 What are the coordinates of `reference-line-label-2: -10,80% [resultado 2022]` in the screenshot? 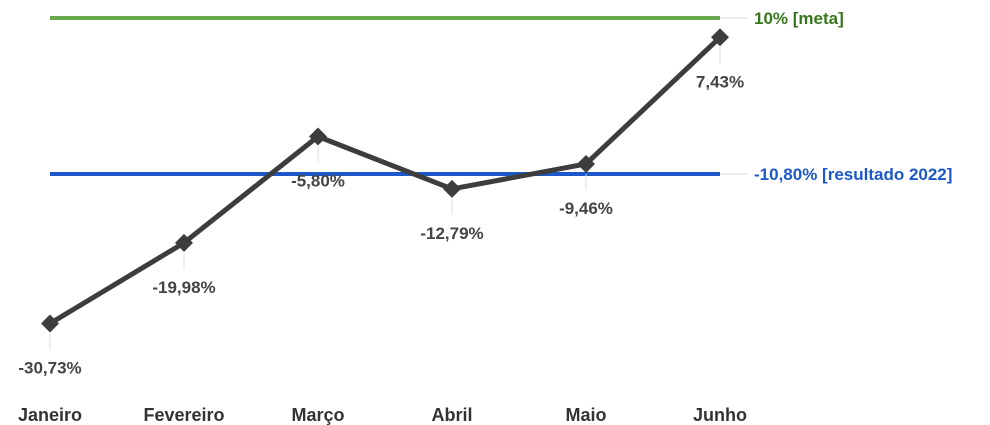 It's located at (853, 174).